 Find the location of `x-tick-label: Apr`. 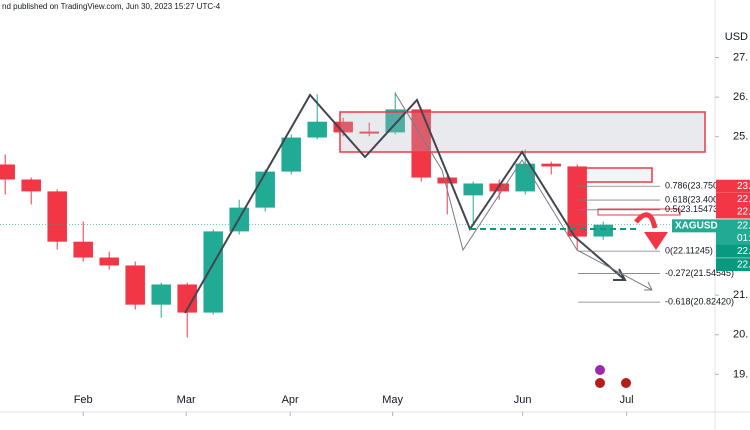

x-tick-label: Apr is located at coordinates (290, 400).